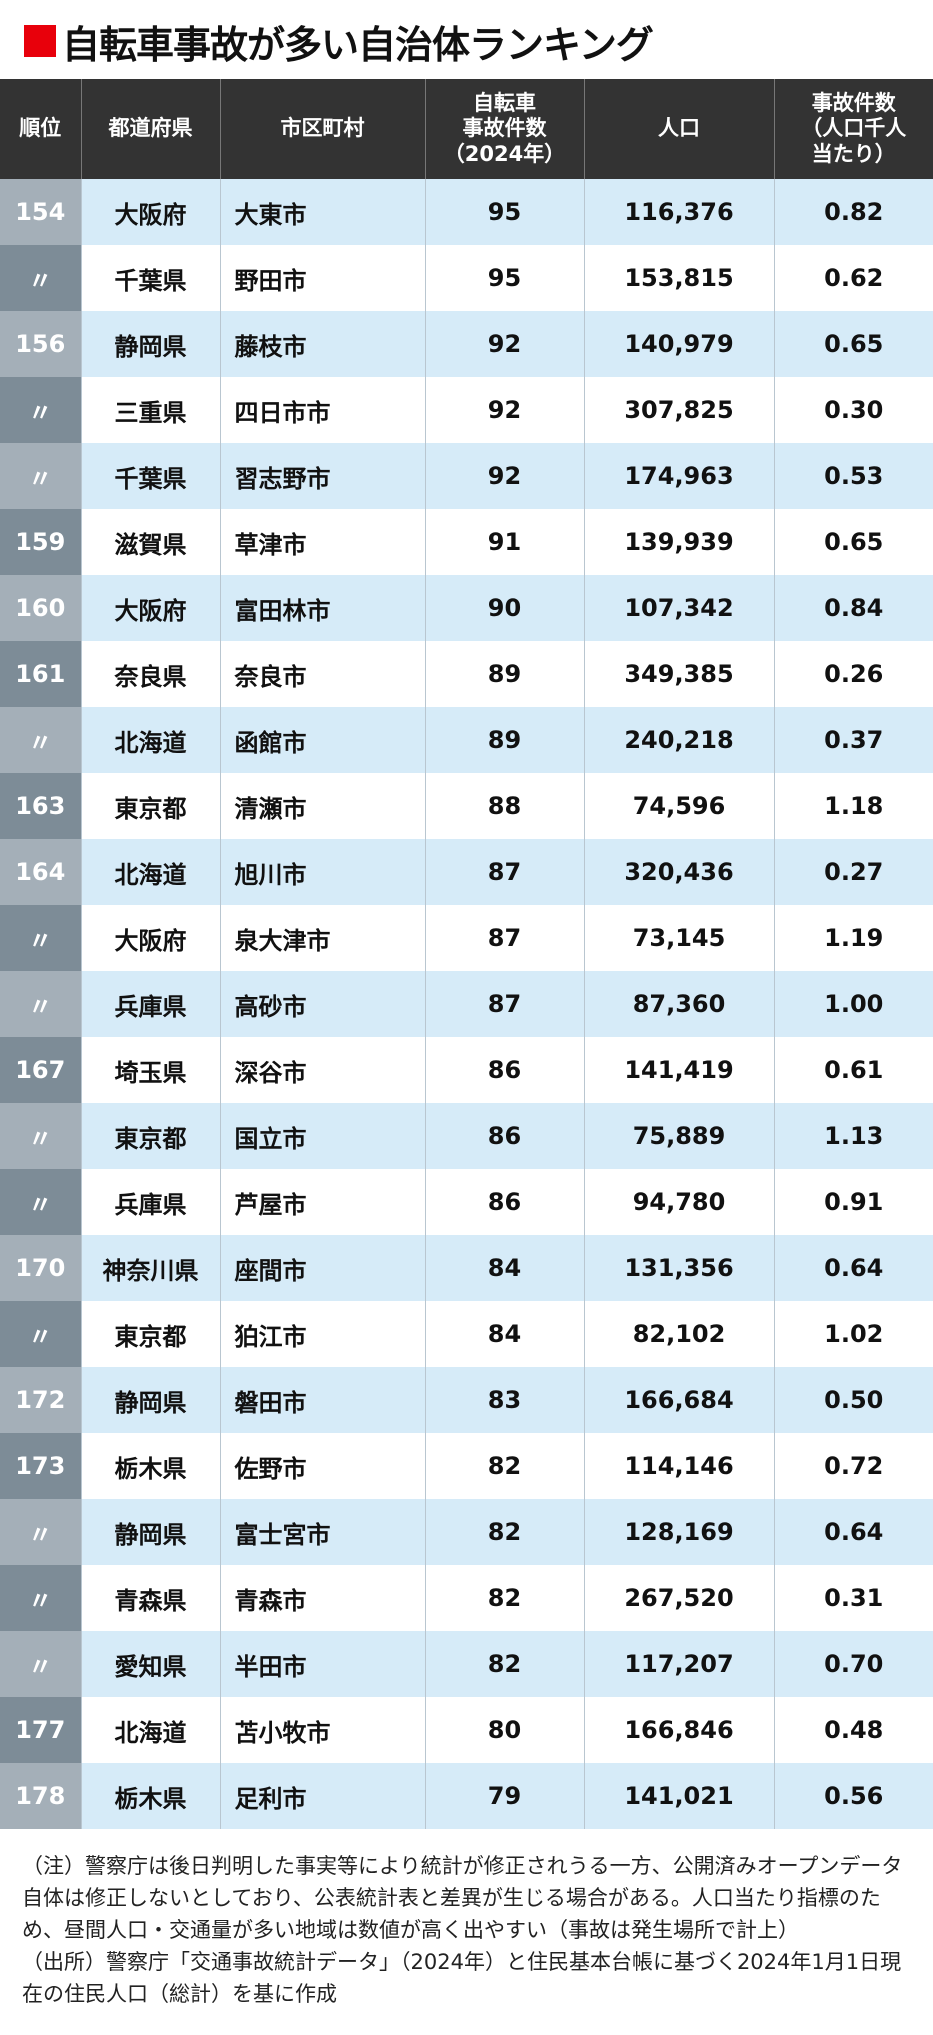  I want to click on cell-municipality: 奈良市, so click(322, 674).